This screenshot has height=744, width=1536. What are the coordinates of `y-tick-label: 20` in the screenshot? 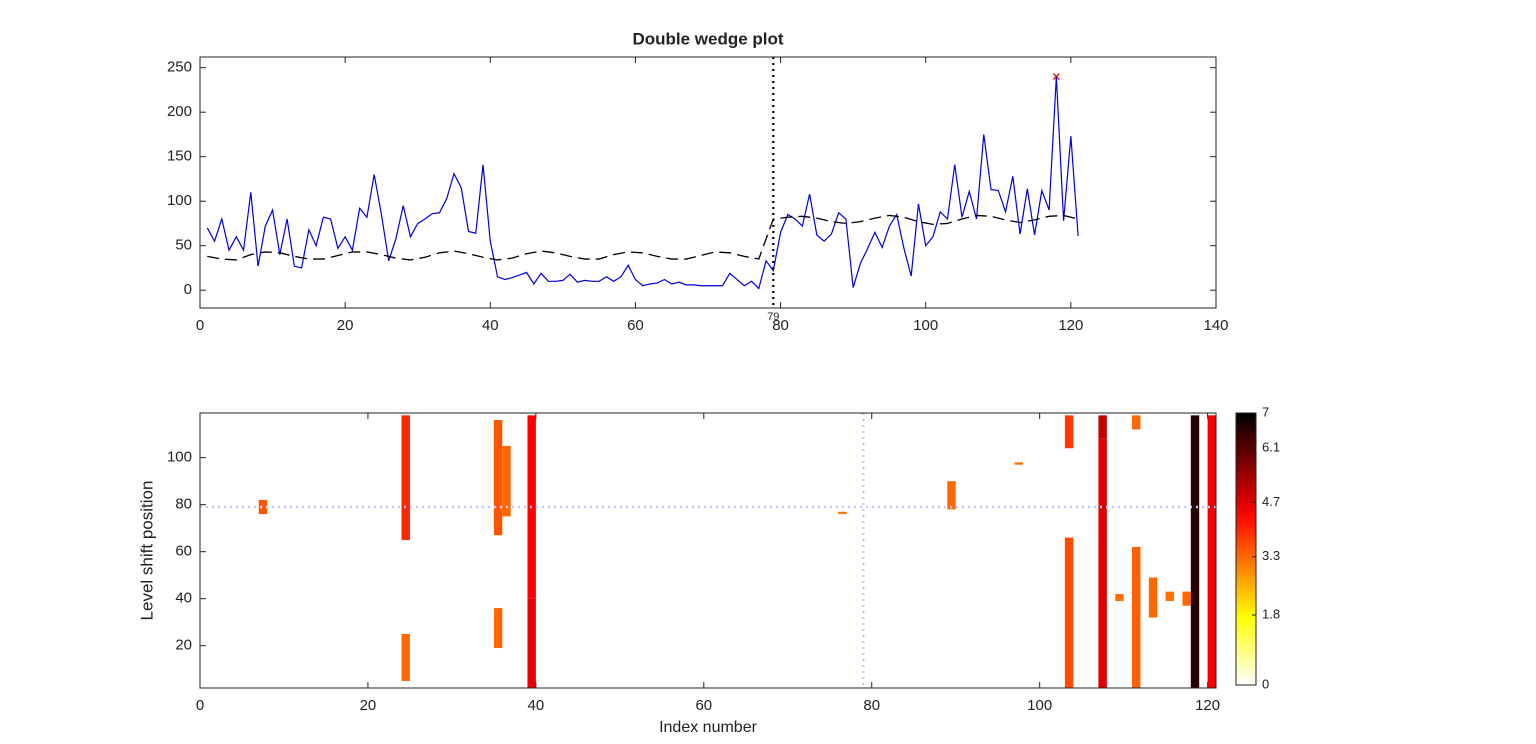 It's located at (183, 645).